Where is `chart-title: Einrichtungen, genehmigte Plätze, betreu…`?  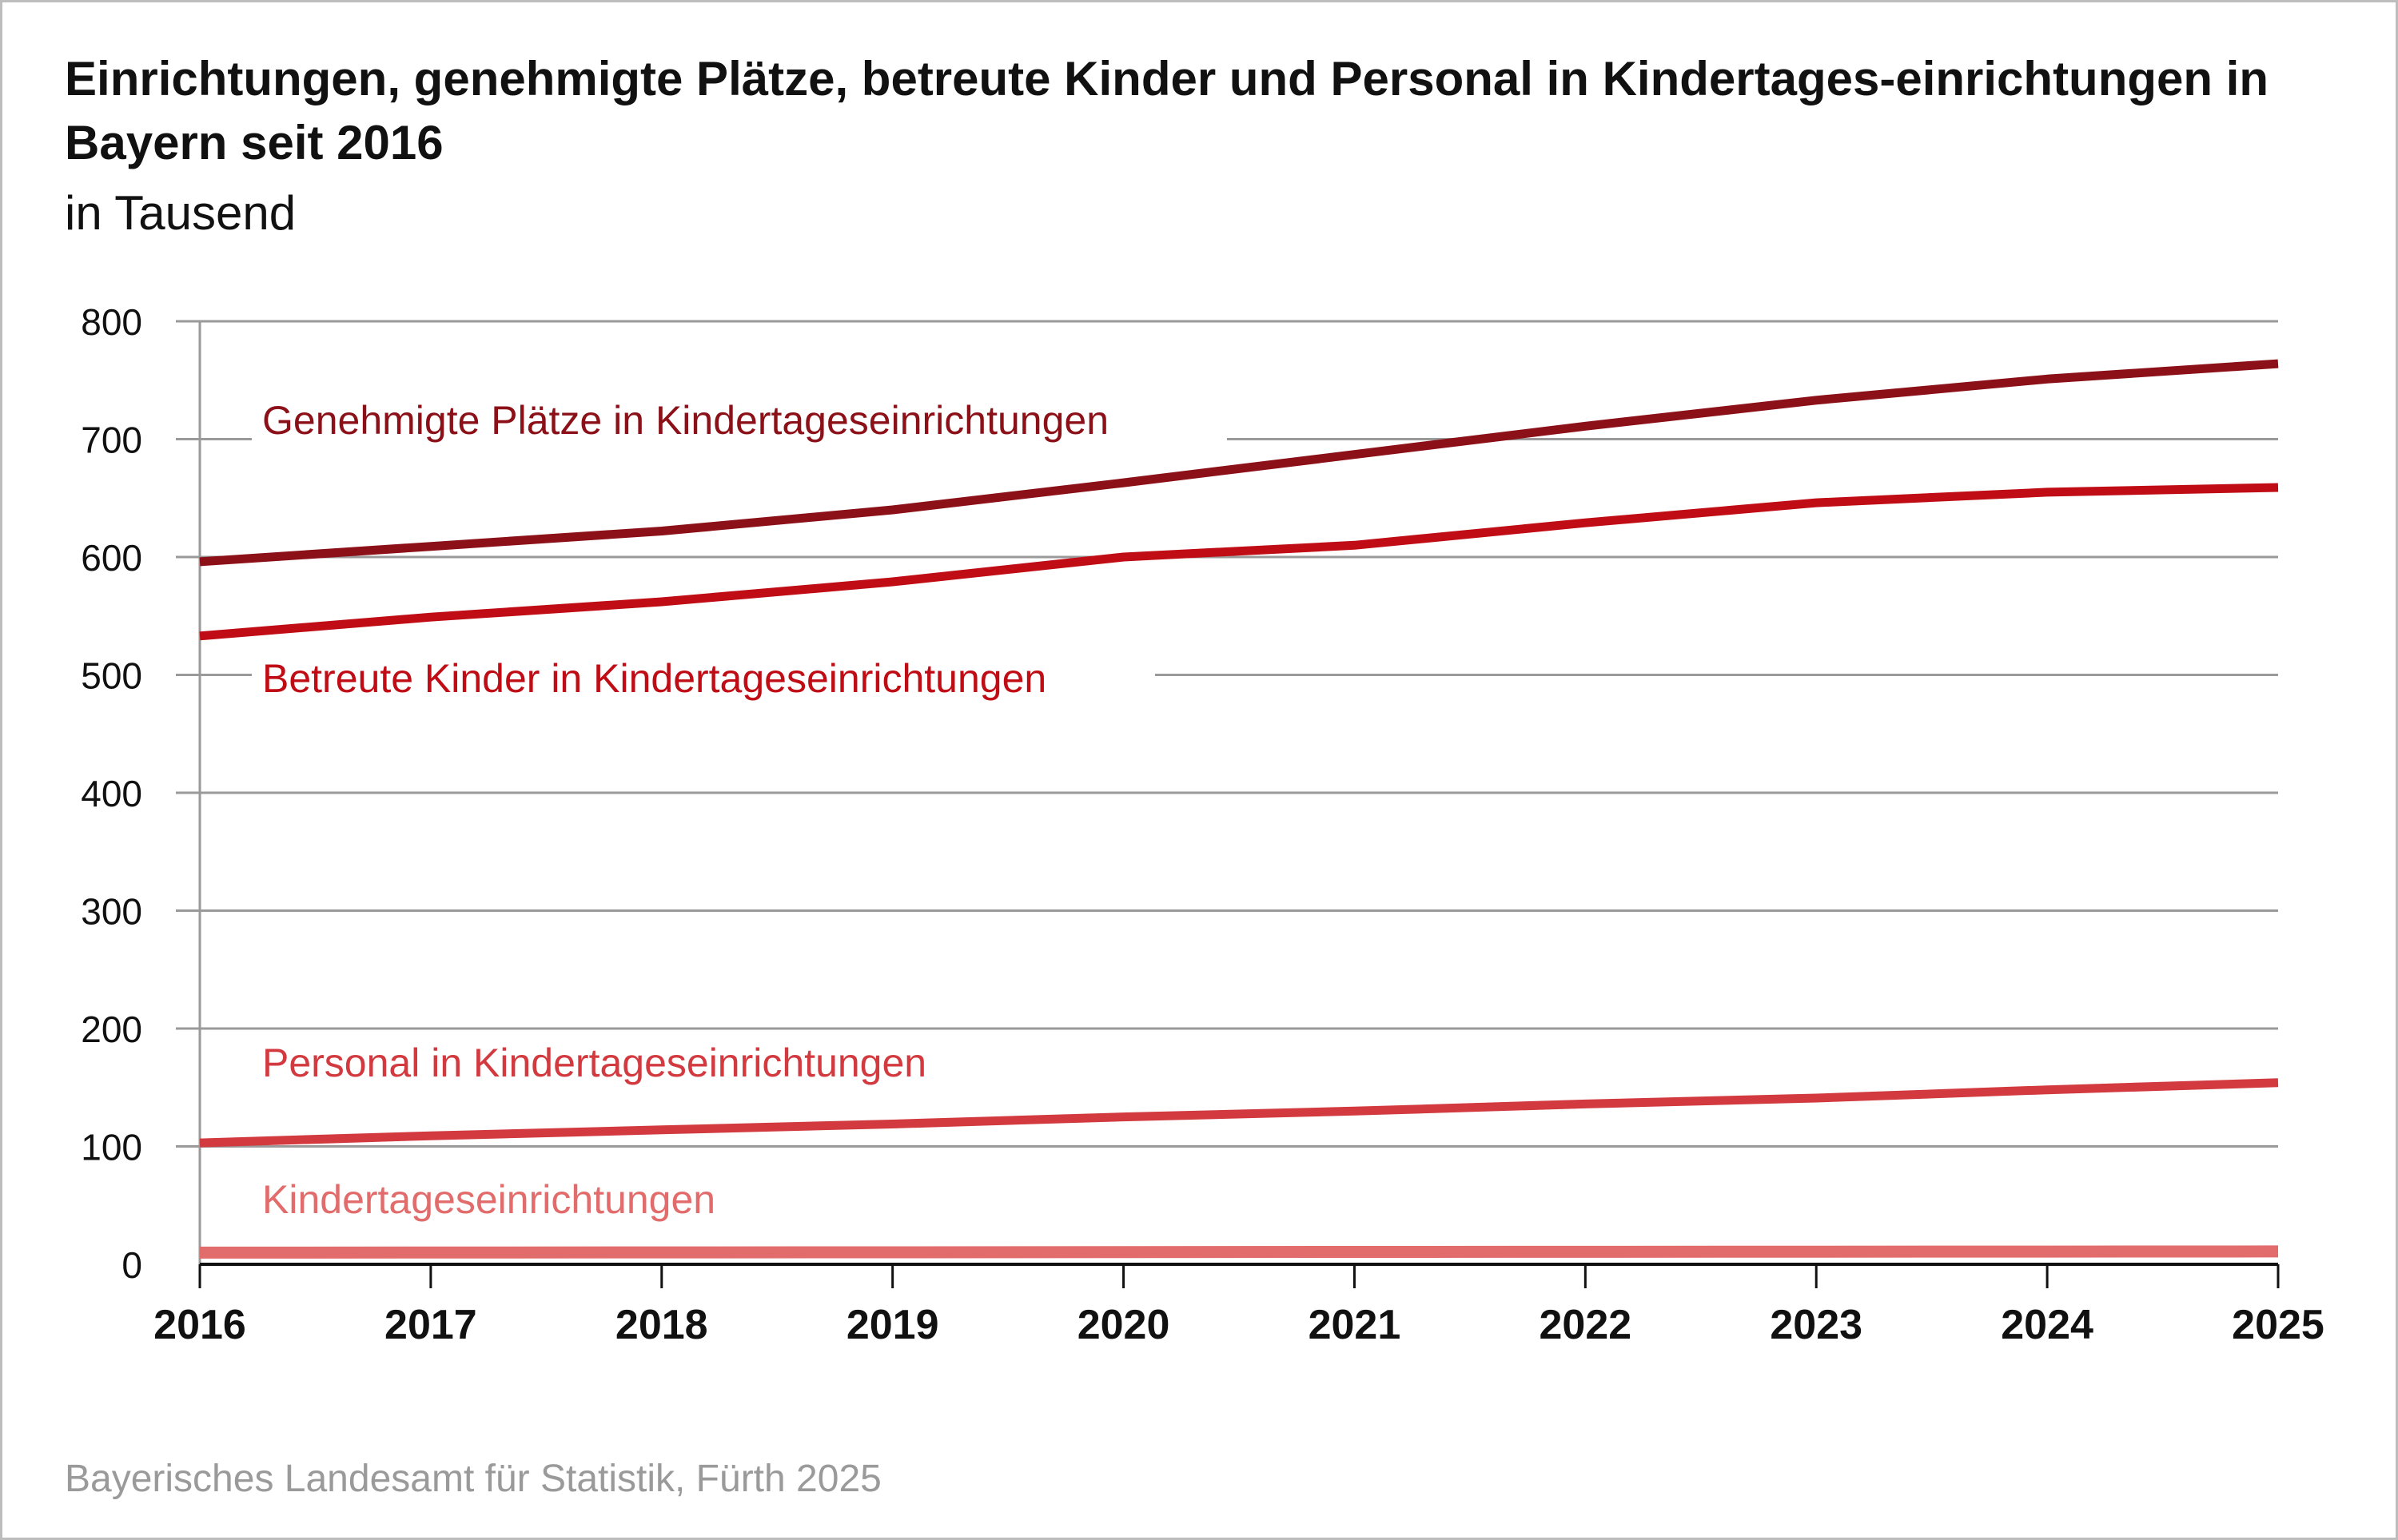
chart-title: Einrichtungen, genehmigte Plätze, betreu… is located at coordinates (1167, 110).